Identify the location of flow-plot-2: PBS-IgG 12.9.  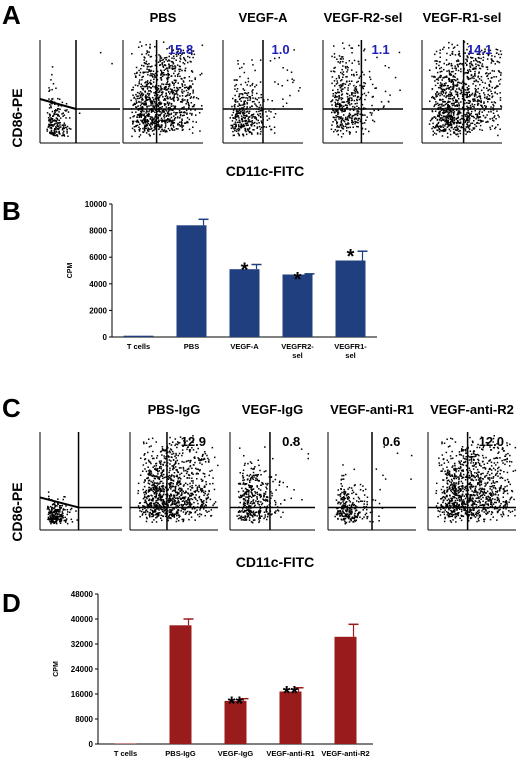
(174, 466).